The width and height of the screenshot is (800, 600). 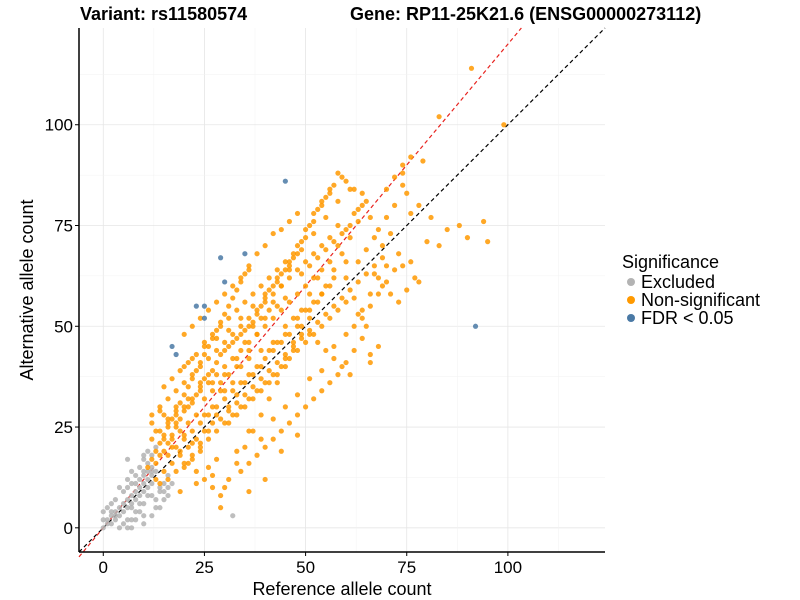 What do you see at coordinates (631, 318) in the screenshot?
I see `legend-dot-fdr` at bounding box center [631, 318].